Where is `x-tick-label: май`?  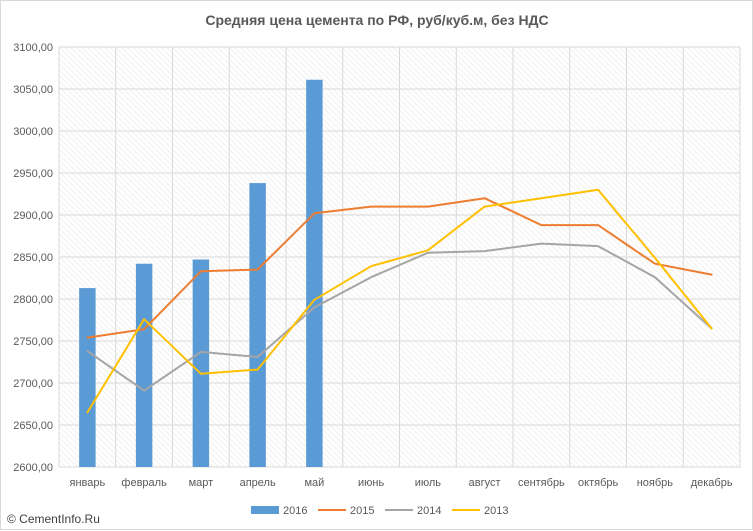
x-tick-label: май is located at coordinates (314, 483).